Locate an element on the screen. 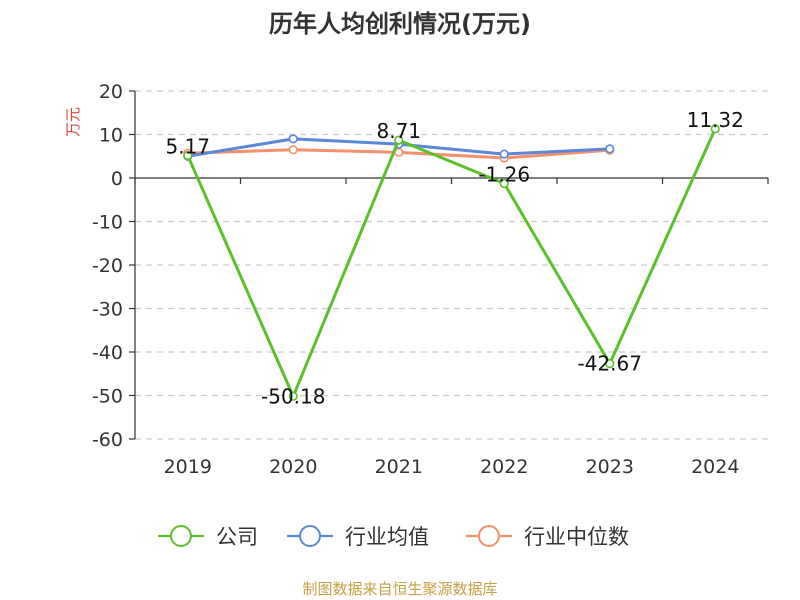 This screenshot has width=800, height=600. data-label: 11.32 is located at coordinates (715, 120).